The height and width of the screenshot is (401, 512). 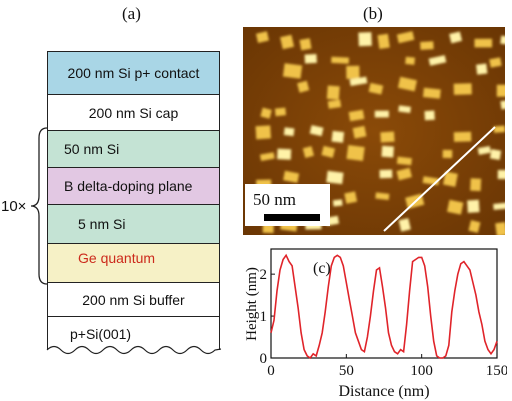 What do you see at coordinates (252, 304) in the screenshot?
I see `y-axis-label: Height (nm)` at bounding box center [252, 304].